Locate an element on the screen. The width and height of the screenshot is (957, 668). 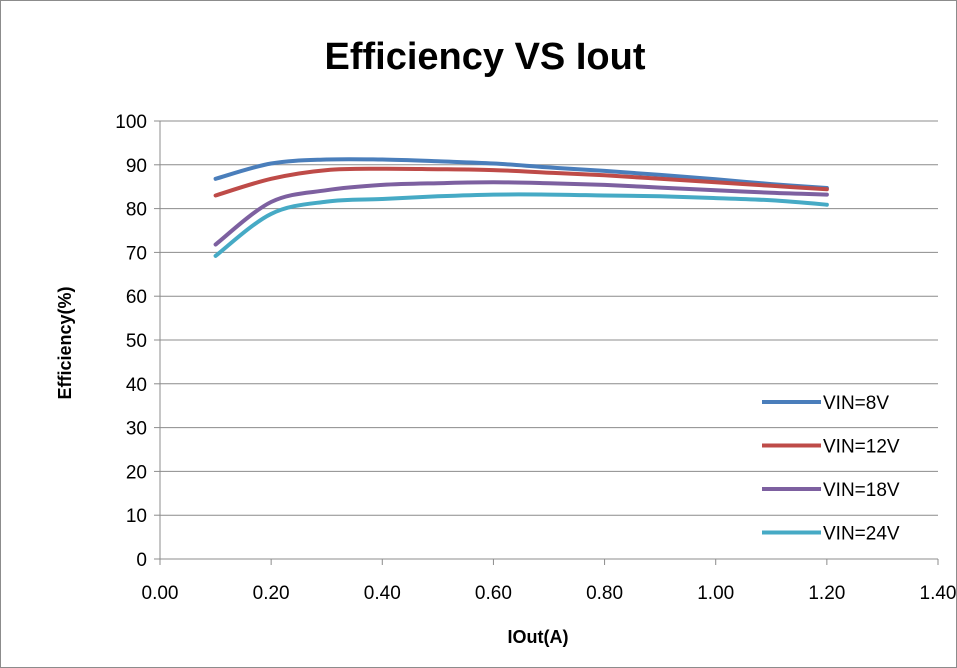
x-tick-label: 0.40 is located at coordinates (382, 593).